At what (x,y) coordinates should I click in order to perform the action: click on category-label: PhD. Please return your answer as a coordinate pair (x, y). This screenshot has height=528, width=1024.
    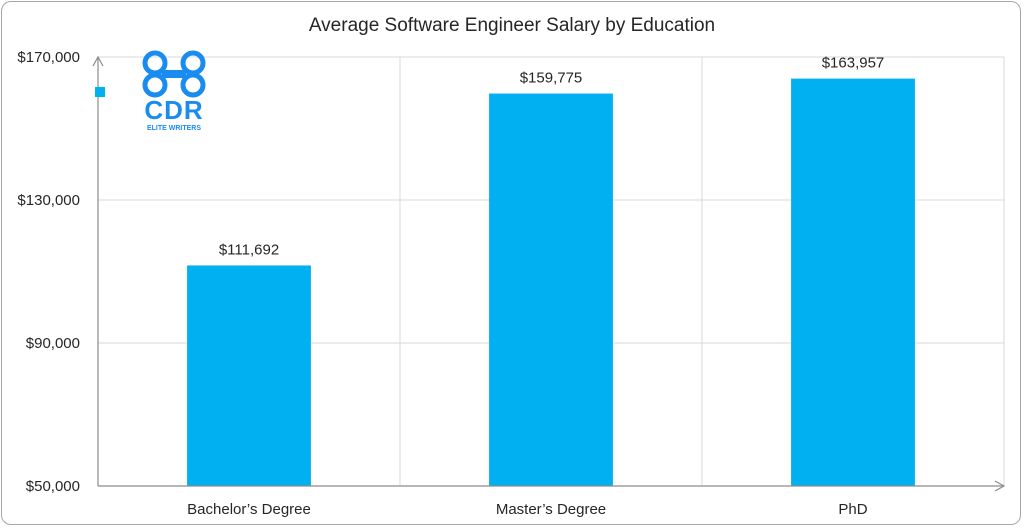
    Looking at the image, I should click on (852, 509).